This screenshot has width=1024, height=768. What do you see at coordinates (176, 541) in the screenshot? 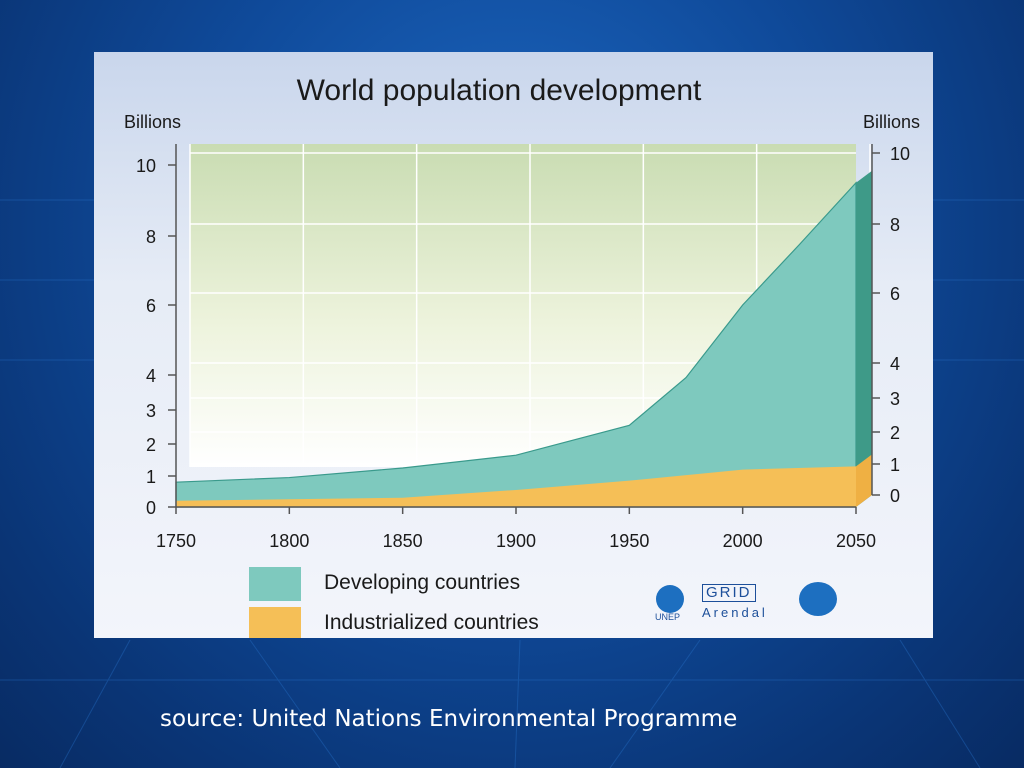
I see `x-tick-label-0: 1750` at bounding box center [176, 541].